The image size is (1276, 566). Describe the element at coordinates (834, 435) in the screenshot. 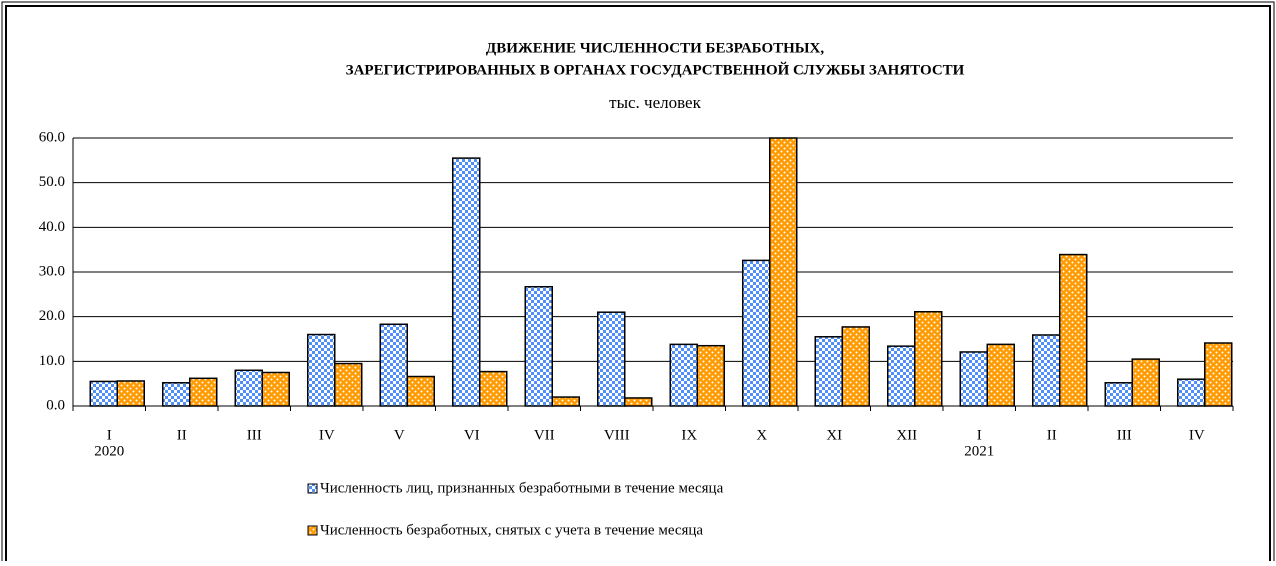

I see `x-tick-label: XI` at that location.